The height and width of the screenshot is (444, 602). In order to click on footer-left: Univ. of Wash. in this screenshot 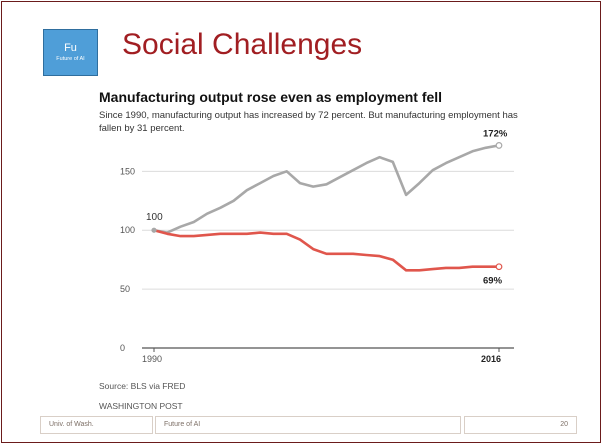, I will do `click(96, 425)`.